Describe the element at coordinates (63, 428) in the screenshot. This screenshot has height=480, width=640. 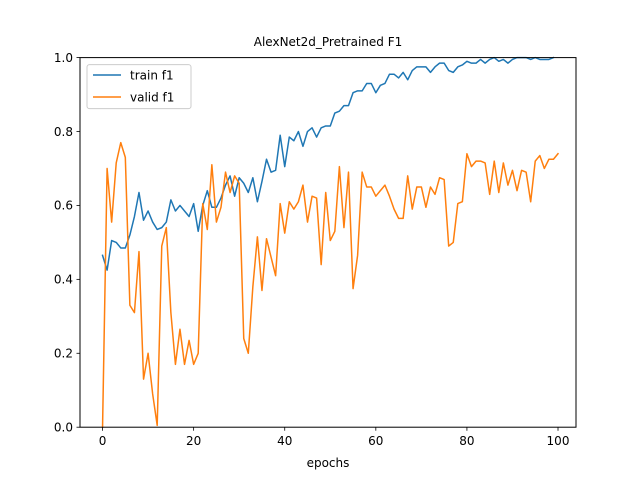
I see `y-tick-label: 0.0` at that location.